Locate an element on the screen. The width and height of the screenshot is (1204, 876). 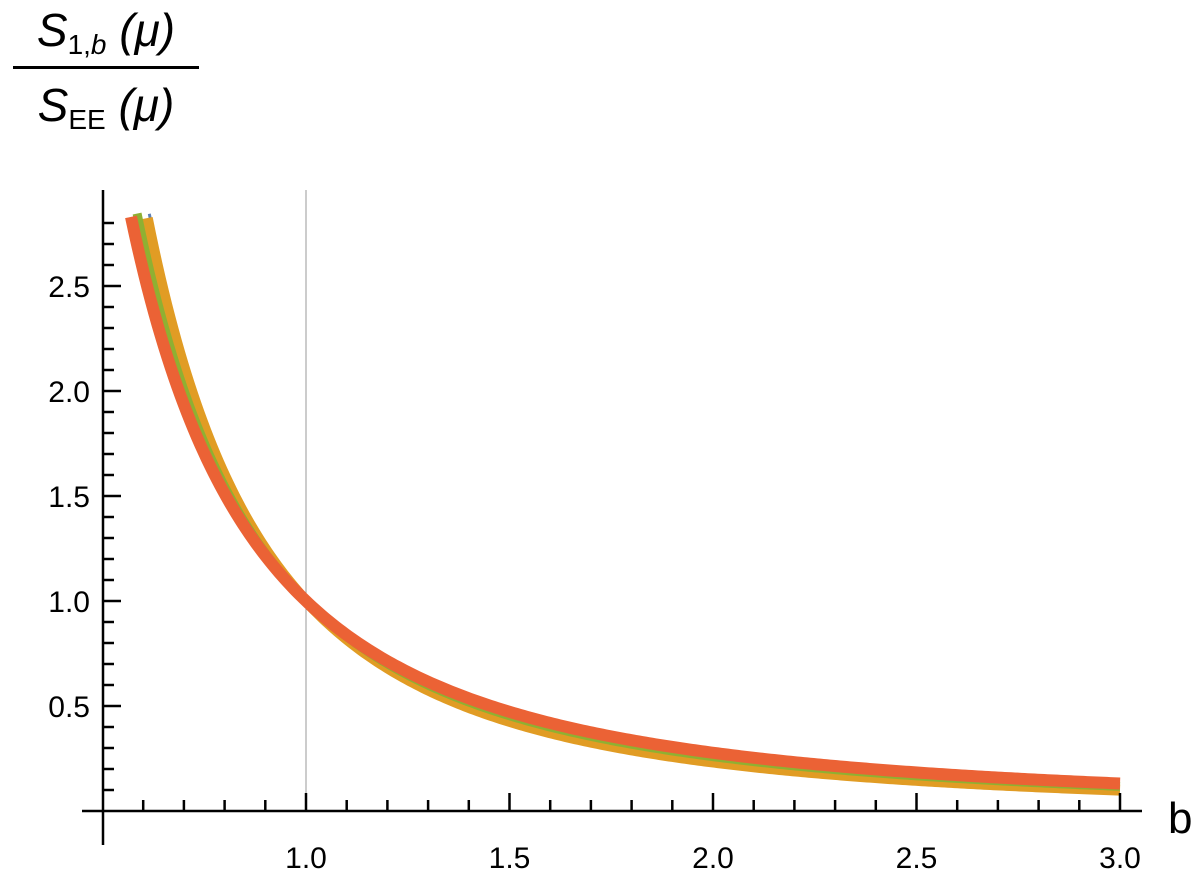
y-tick-label: 2.0 is located at coordinates (69, 392).